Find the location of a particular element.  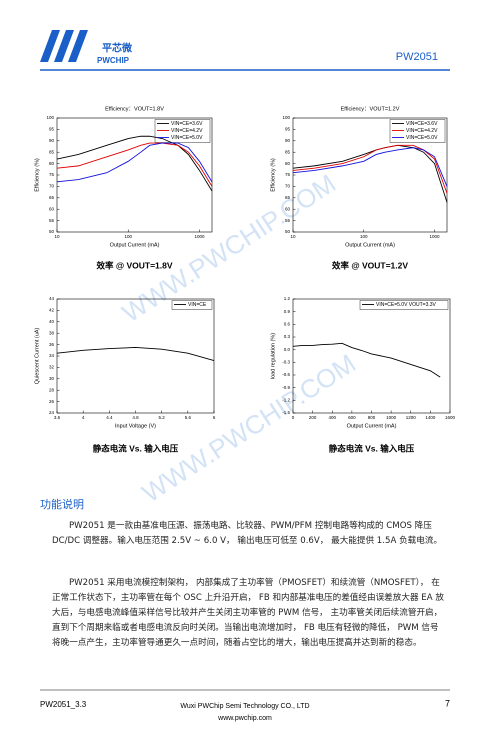

y-axis-label: load regulation (%) is located at coordinates (273, 356).